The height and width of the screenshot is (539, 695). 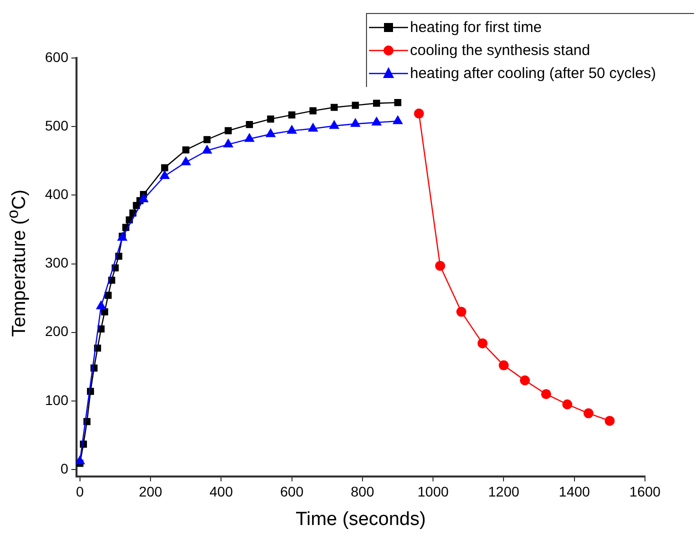 What do you see at coordinates (645, 492) in the screenshot?
I see `x-tick-label: 1600` at bounding box center [645, 492].